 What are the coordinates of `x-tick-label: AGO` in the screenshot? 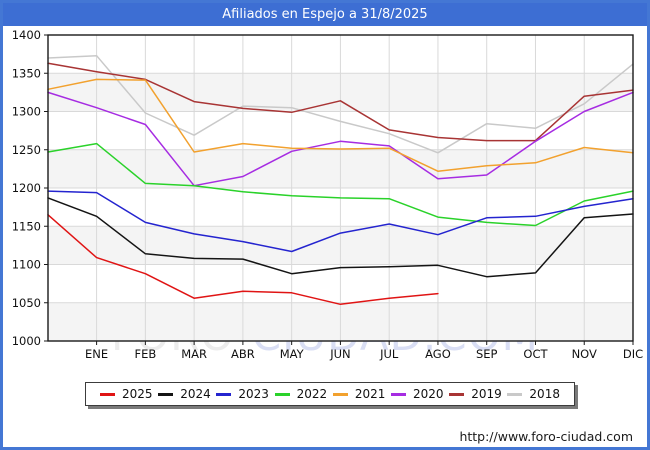 It's located at (438, 354).